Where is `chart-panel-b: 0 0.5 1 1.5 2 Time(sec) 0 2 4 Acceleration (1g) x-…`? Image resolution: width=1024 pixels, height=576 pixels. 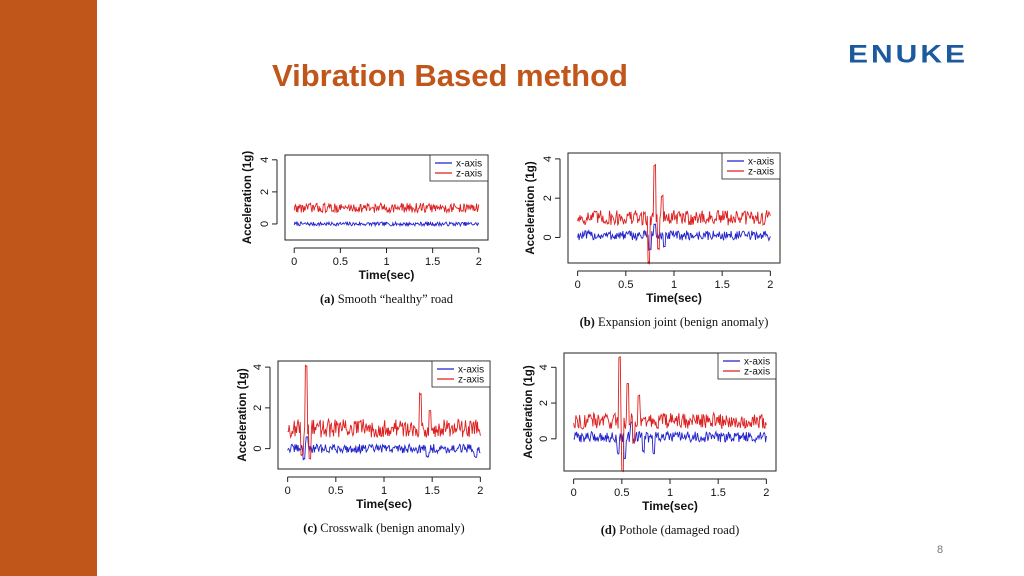 chart-panel-b: 0 0.5 1 1.5 2 Time(sec) 0 2 4 Acceleration (1g) x-… is located at coordinates (653, 240).